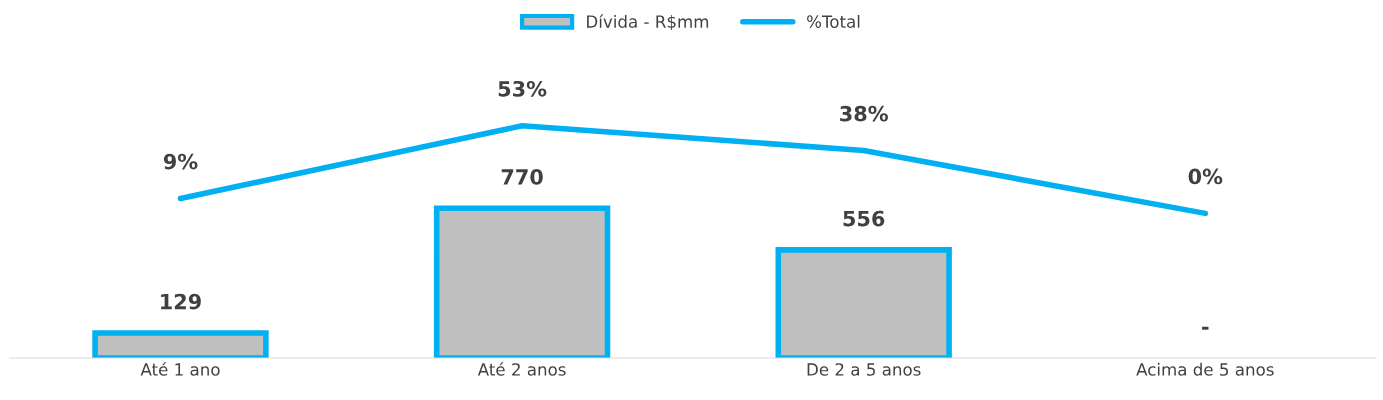  I want to click on x-tick-label: Acima de 5 anos, so click(1205, 369).